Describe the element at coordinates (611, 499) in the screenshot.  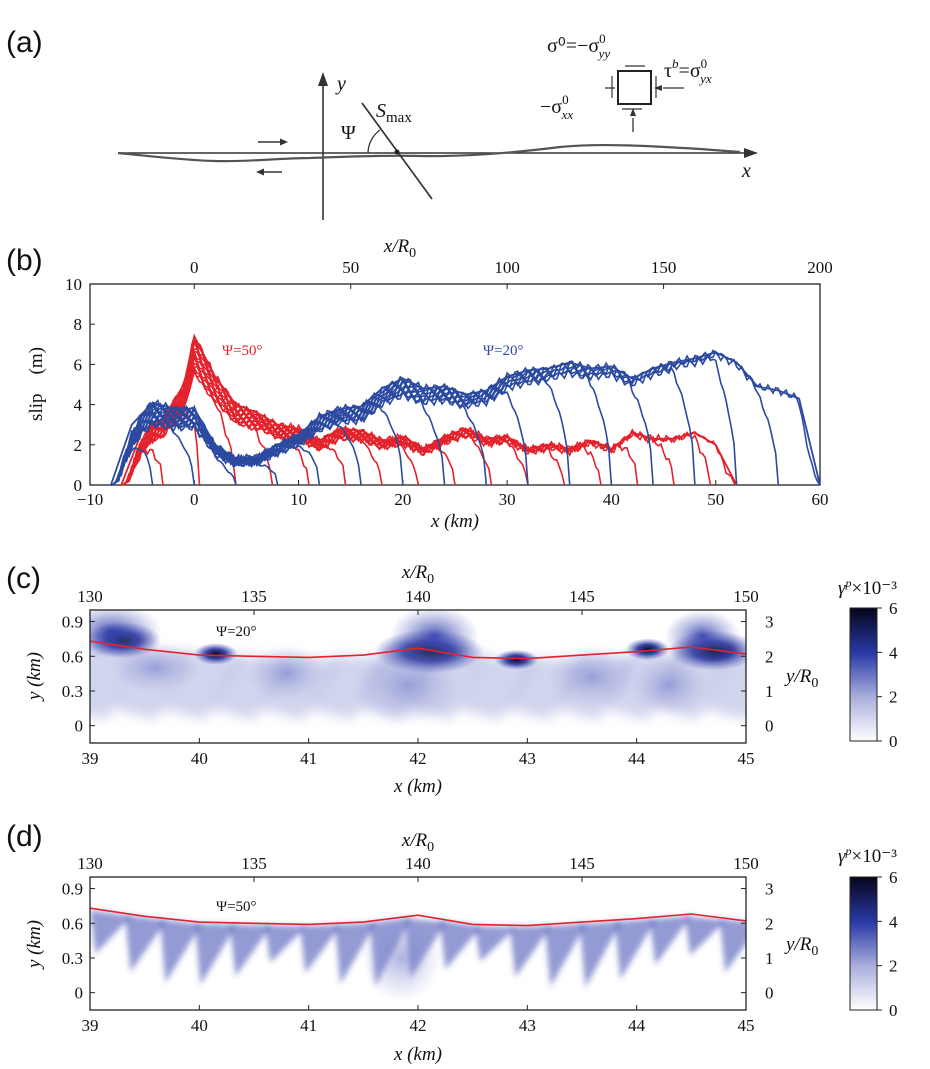
I see `panel-b-x-tick-label: 40` at that location.